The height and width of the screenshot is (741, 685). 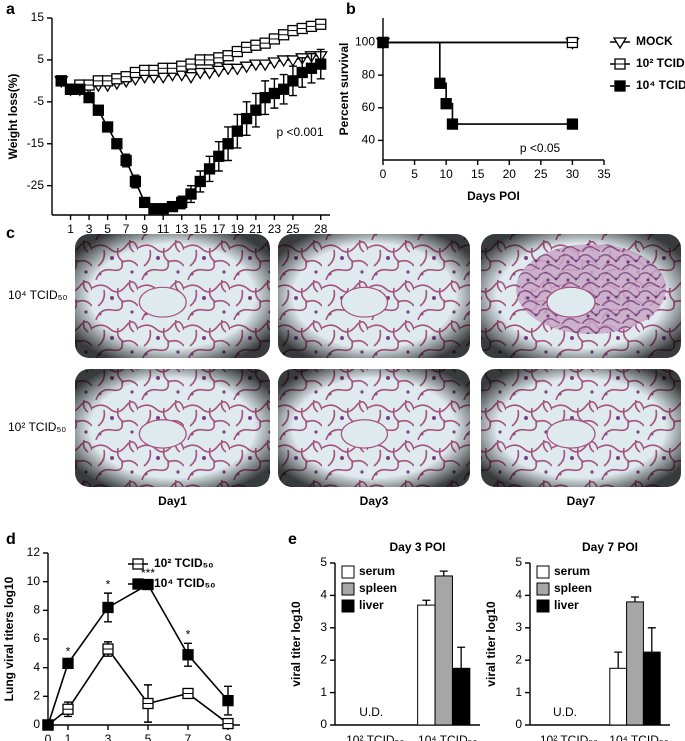 What do you see at coordinates (478, 174) in the screenshot?
I see `x-tick-label: 15` at bounding box center [478, 174].